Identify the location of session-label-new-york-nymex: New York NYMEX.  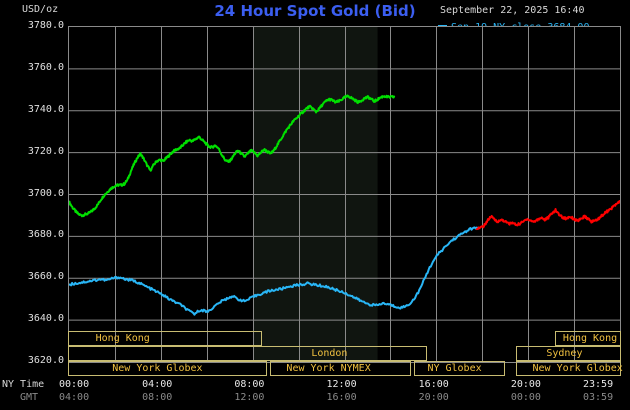
(328, 368).